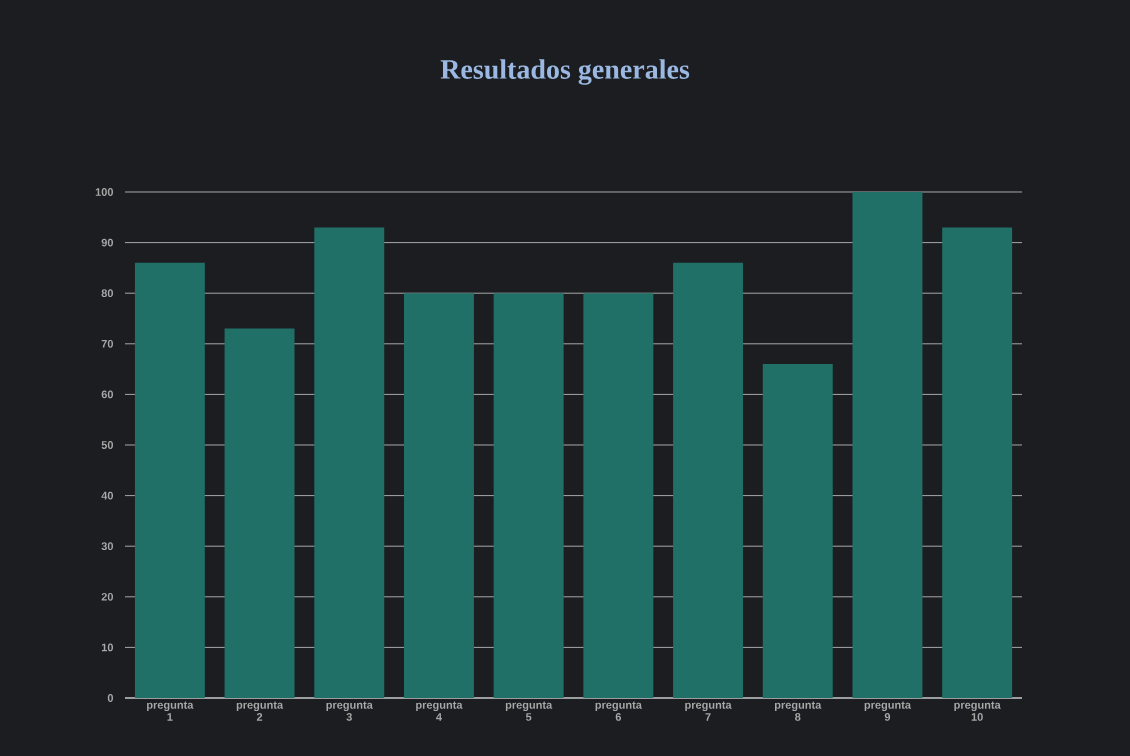 The height and width of the screenshot is (756, 1130). I want to click on y-tick-label: 70, so click(107, 343).